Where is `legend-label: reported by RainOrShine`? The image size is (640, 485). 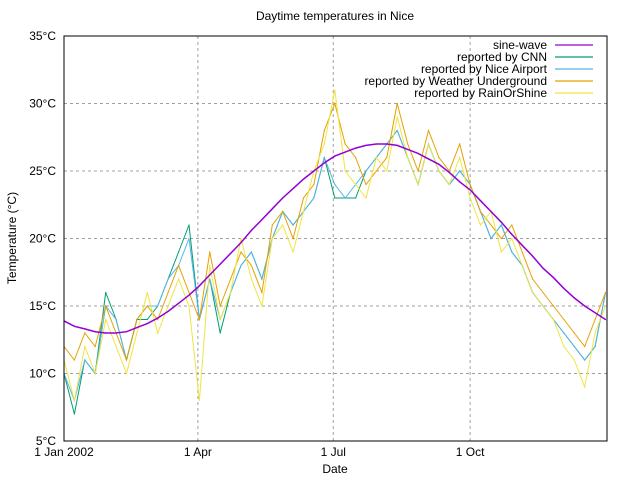 legend-label: reported by RainOrShine is located at coordinates (480, 93).